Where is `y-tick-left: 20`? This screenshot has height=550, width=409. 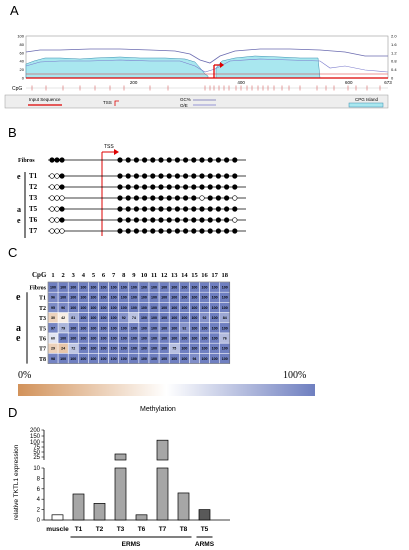 y-tick-left: 20 is located at coordinates (22, 69).